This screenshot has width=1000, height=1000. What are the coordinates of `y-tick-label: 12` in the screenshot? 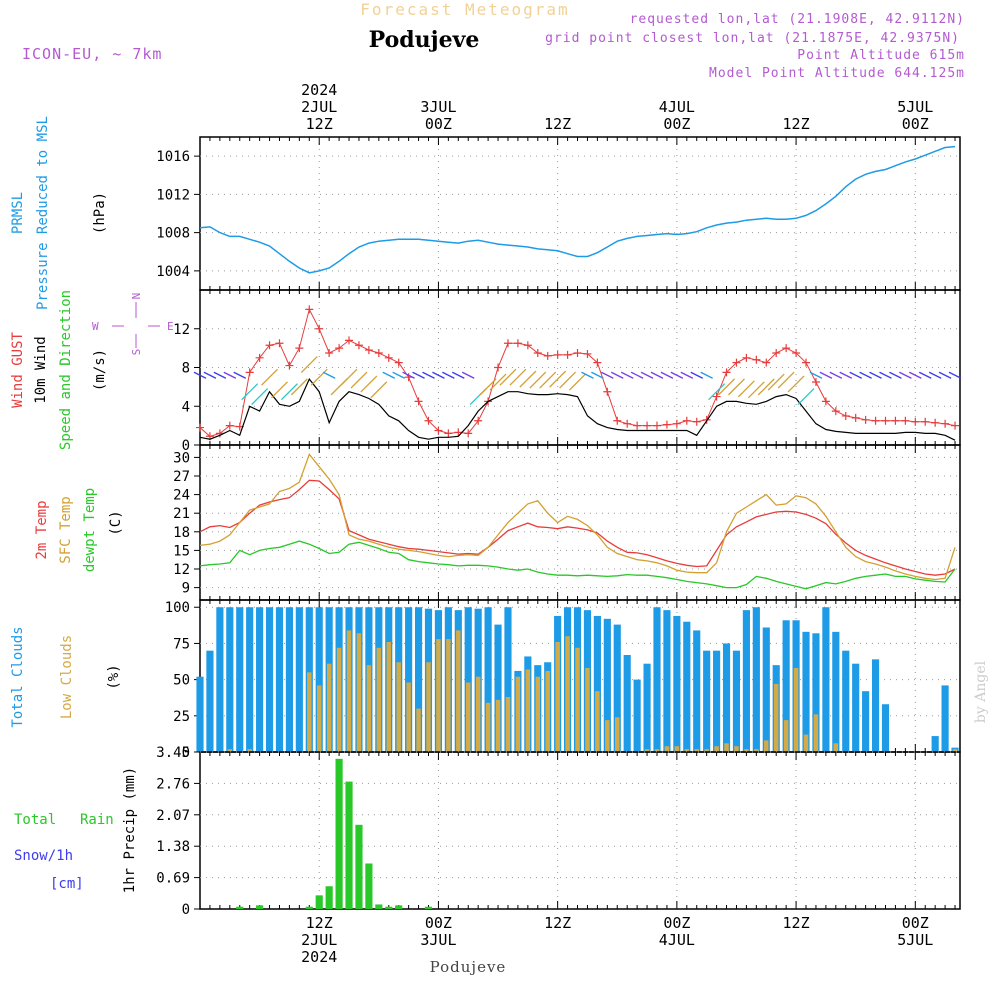 It's located at (181, 330).